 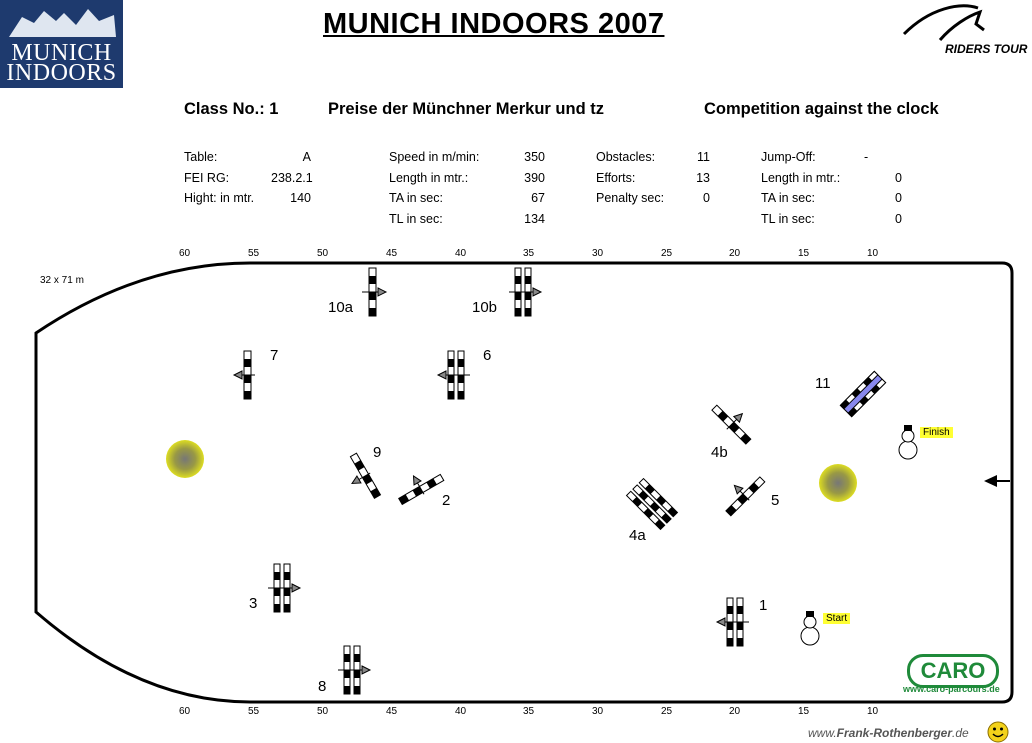 I want to click on credit-prefix: www., so click(x=822, y=733).